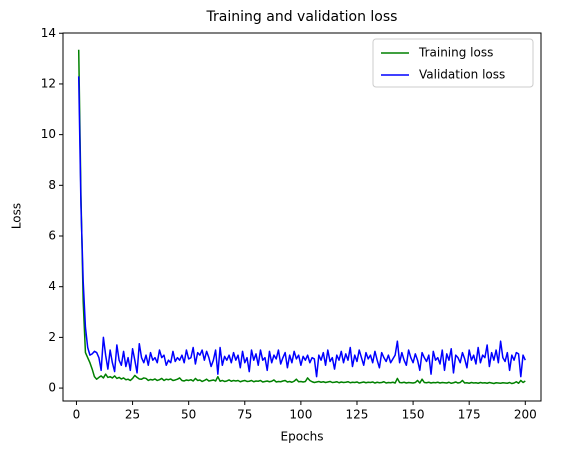 The height and width of the screenshot is (455, 562). I want to click on x-tick-label: 150, so click(413, 415).